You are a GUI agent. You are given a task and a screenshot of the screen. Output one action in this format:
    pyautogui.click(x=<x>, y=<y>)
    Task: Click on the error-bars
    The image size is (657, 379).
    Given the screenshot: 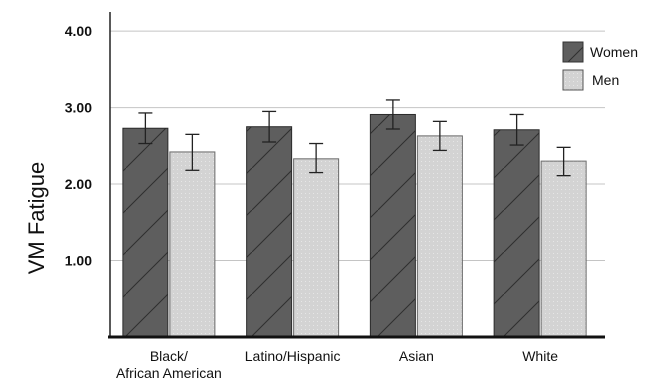 What is the action you would take?
    pyautogui.click(x=354, y=138)
    